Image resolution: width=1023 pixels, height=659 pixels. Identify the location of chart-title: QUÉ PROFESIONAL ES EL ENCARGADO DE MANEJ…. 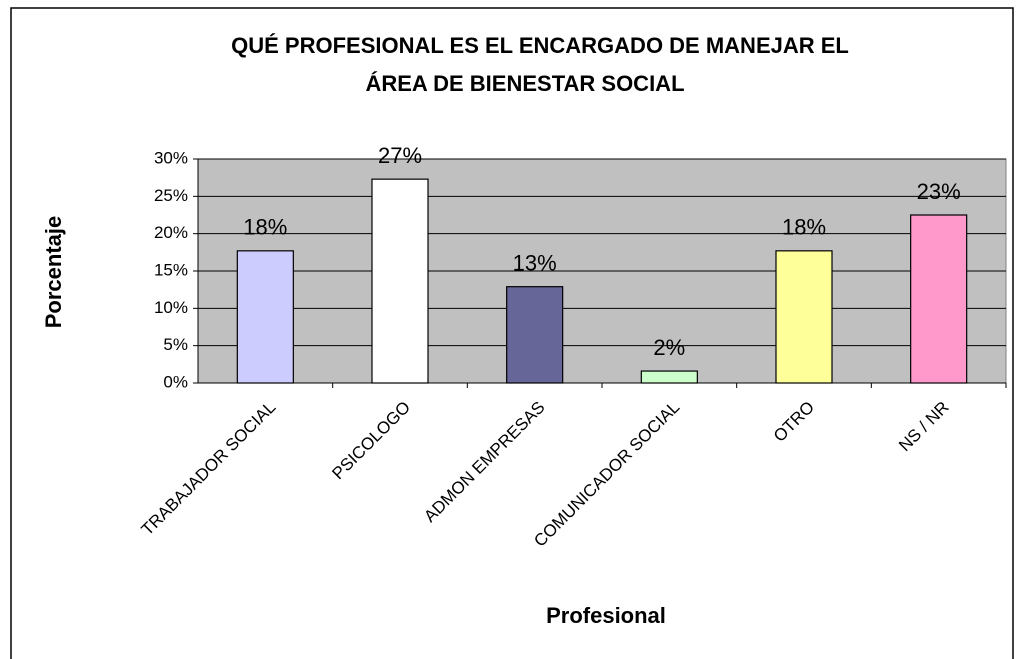
(540, 45).